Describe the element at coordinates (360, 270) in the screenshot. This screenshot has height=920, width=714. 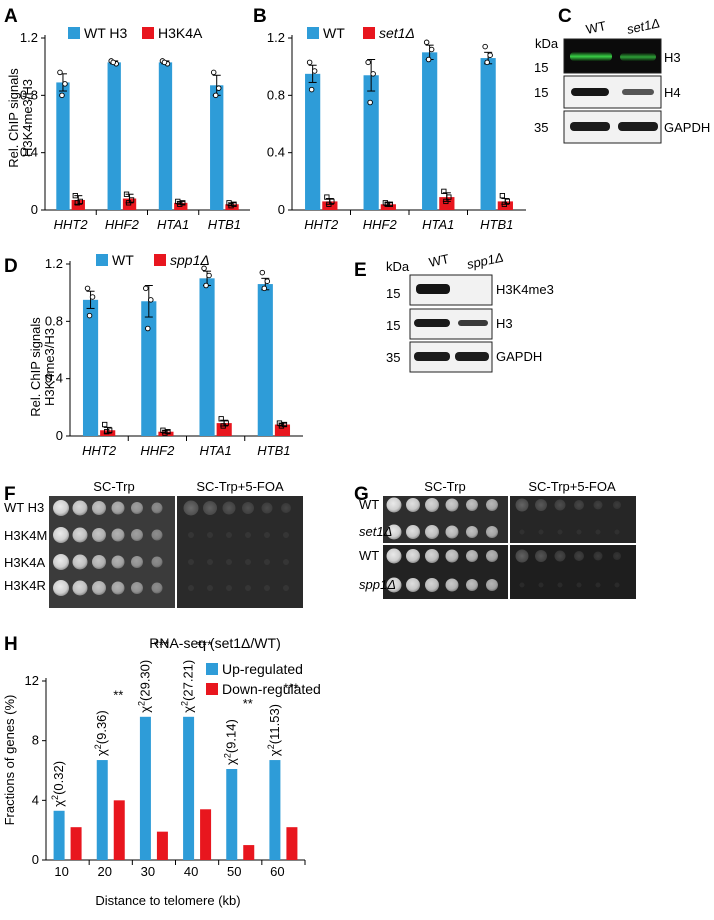
I see `panel-letter-e: E` at that location.